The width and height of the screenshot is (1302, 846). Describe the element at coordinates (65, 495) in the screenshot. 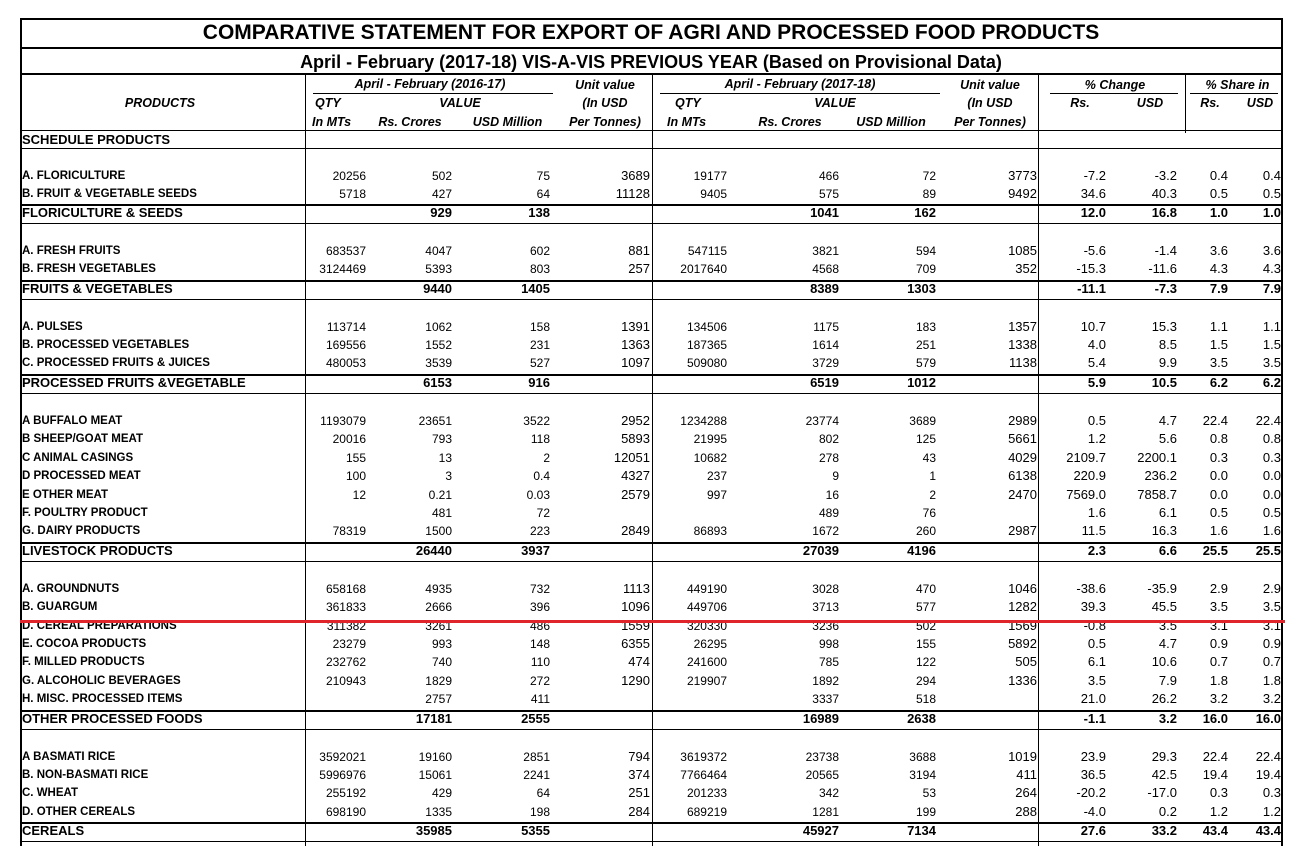

I see `row-label: E OTHER MEAT` at that location.